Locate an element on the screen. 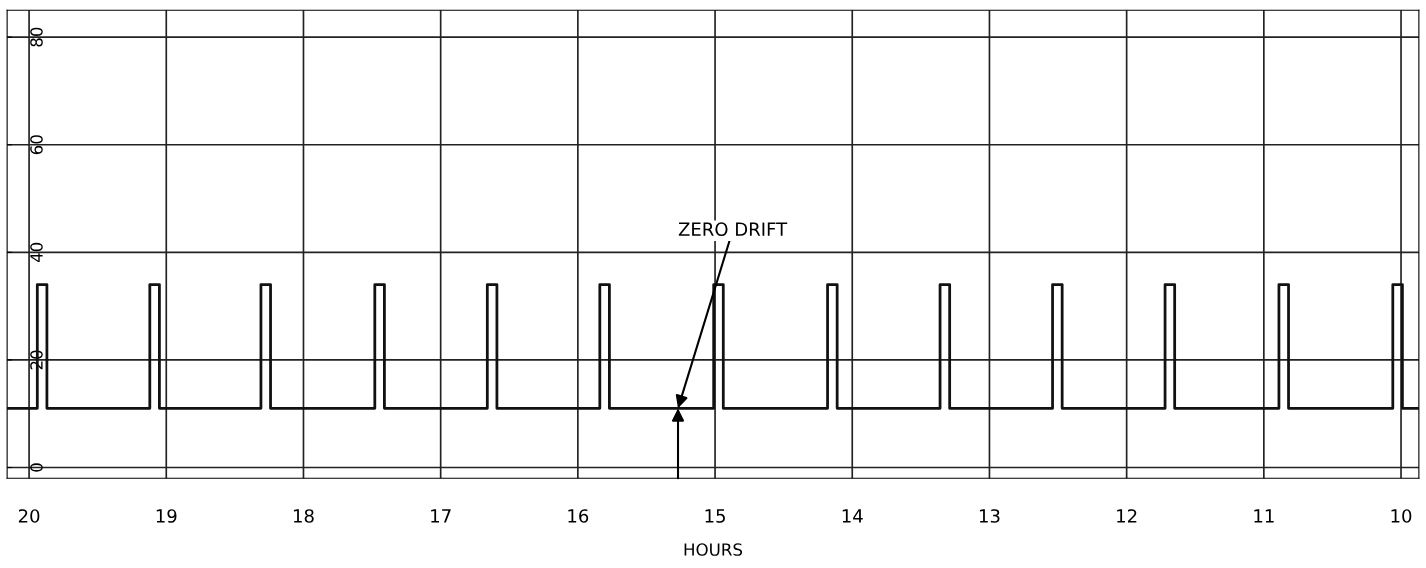 This screenshot has width=1426, height=568. x-tick-label: 15 is located at coordinates (715, 516).